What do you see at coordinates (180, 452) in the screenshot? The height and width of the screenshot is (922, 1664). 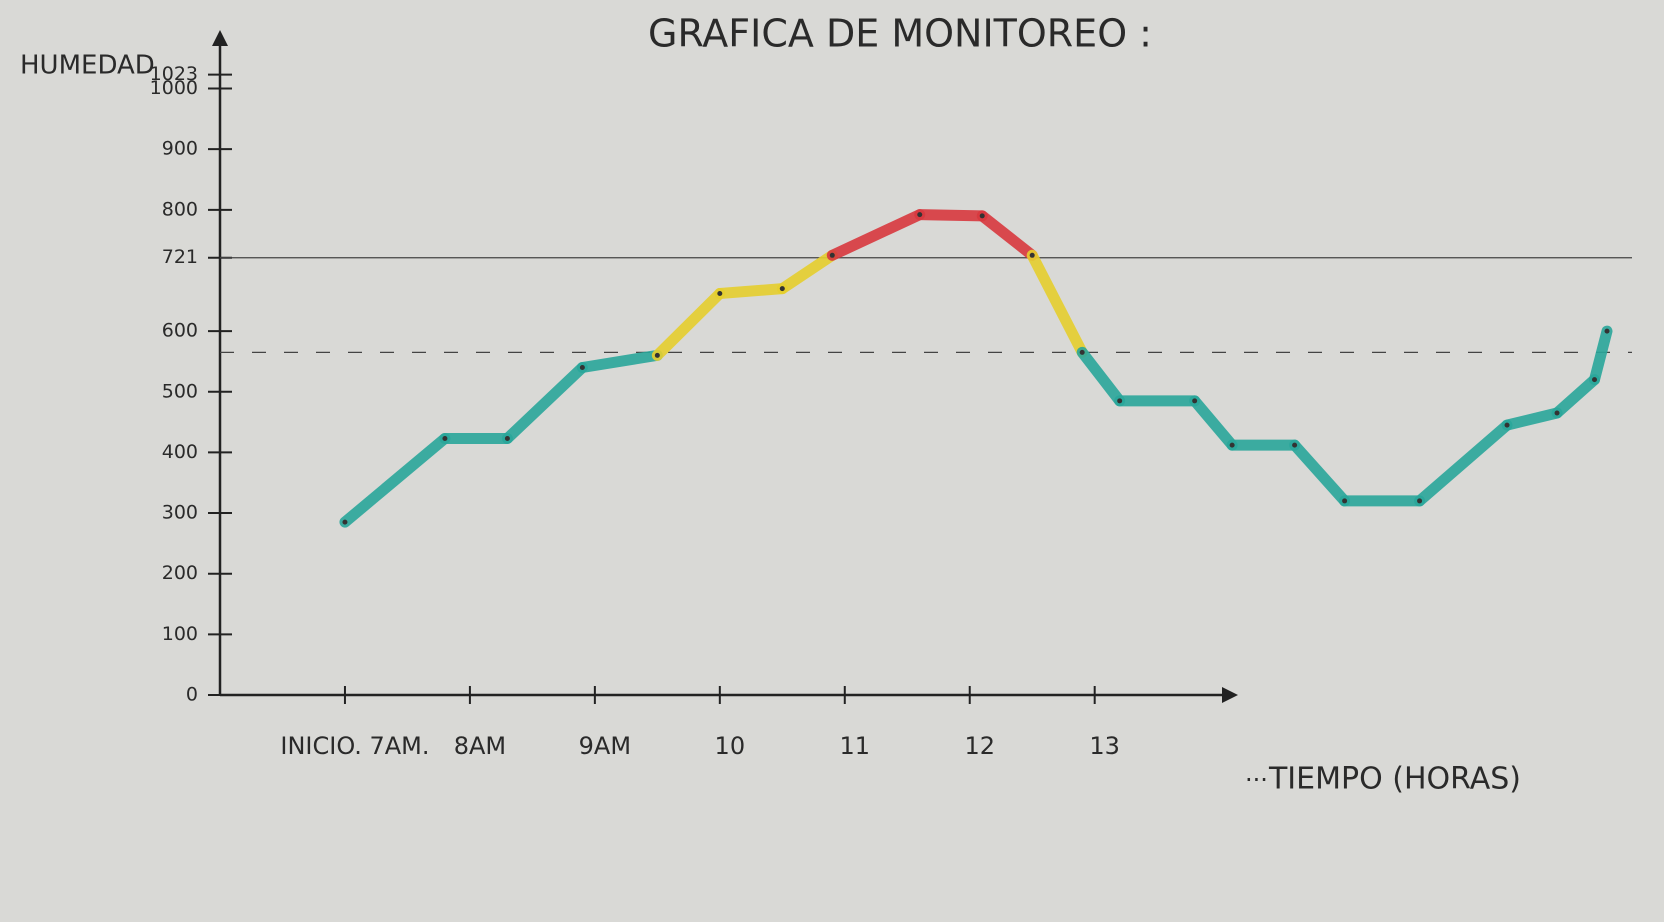 I see `y-tick-label: 400` at bounding box center [180, 452].